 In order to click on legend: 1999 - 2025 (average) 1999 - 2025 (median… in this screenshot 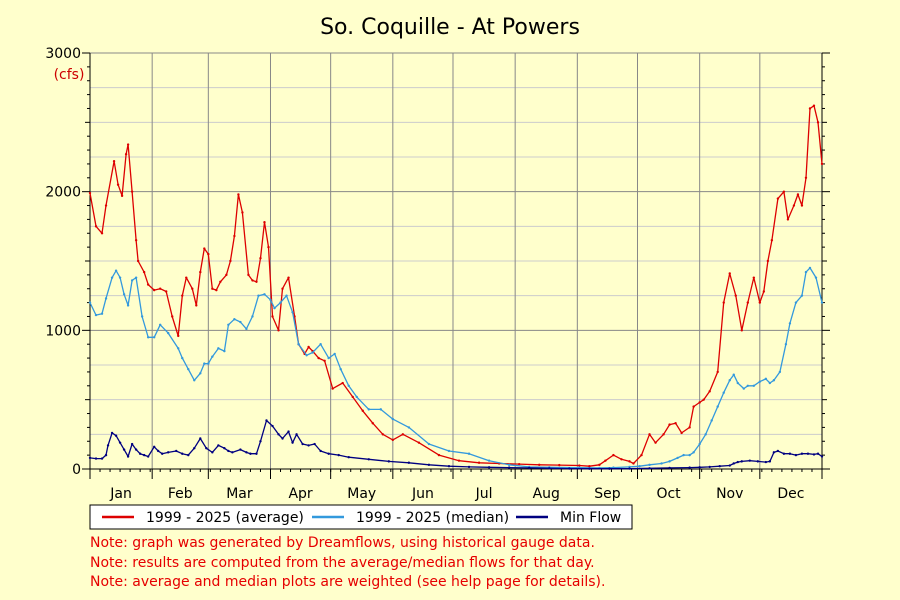, I will do `click(361, 517)`.